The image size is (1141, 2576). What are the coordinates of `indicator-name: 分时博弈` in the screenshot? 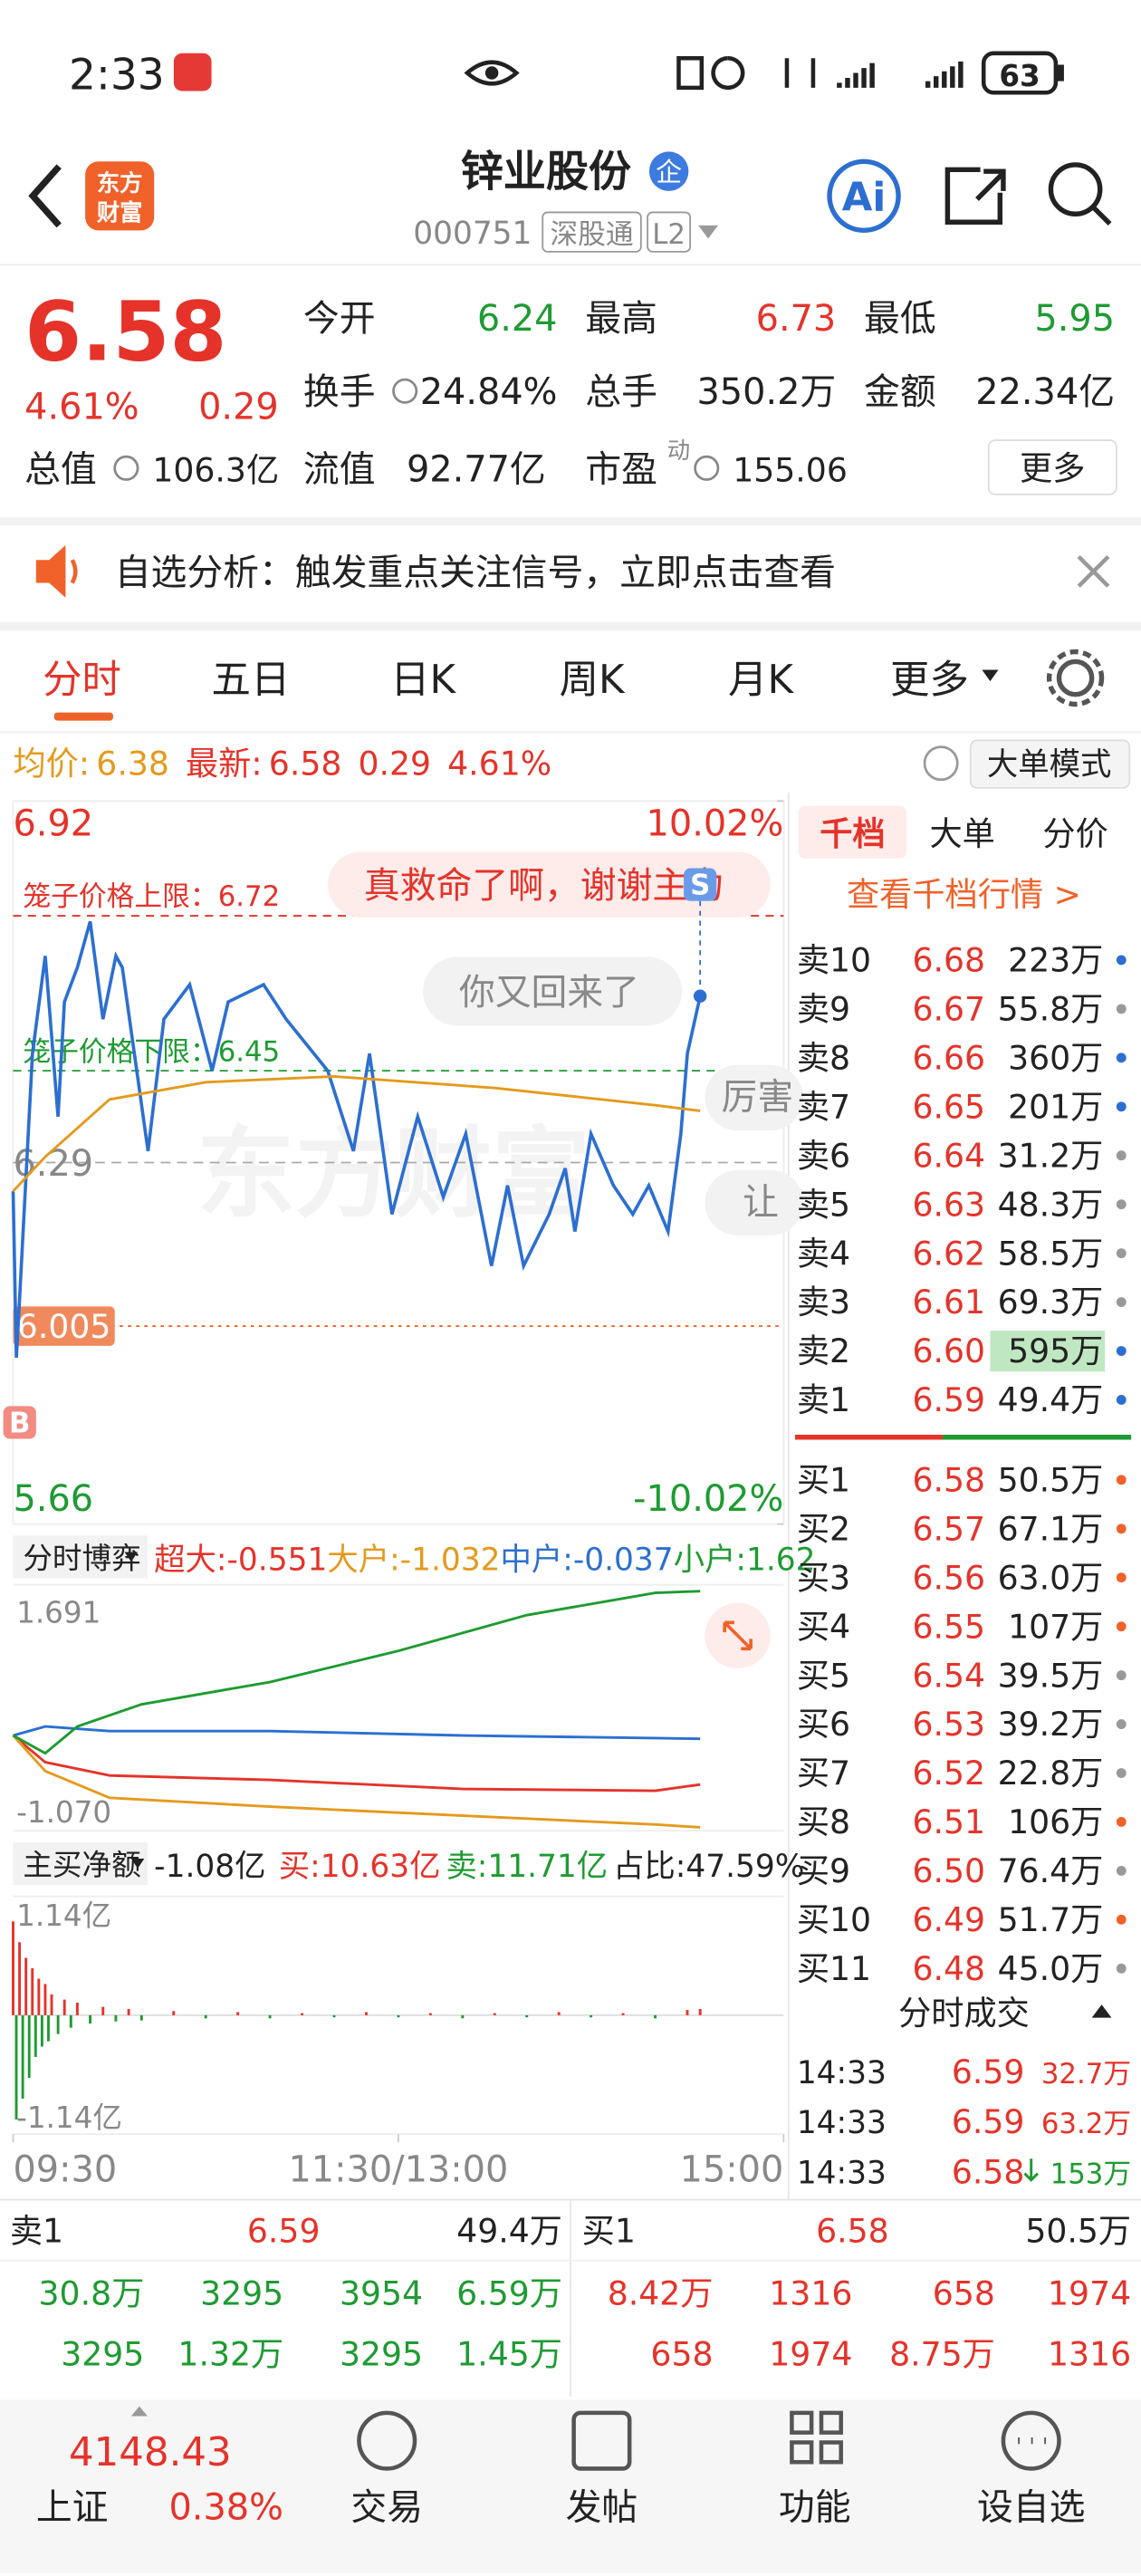 It's located at (81, 1559).